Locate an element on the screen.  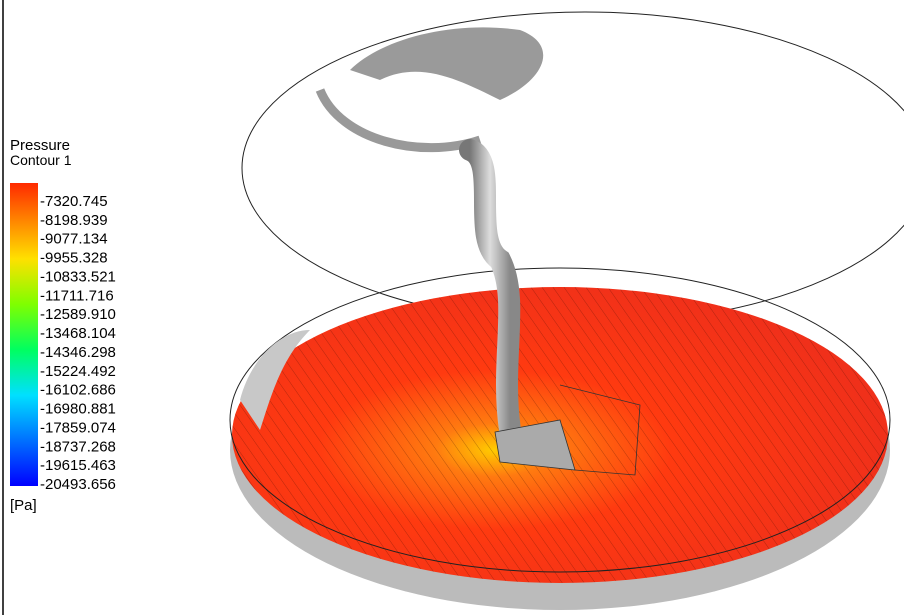
legend-label: -7320.745 is located at coordinates (74, 201).